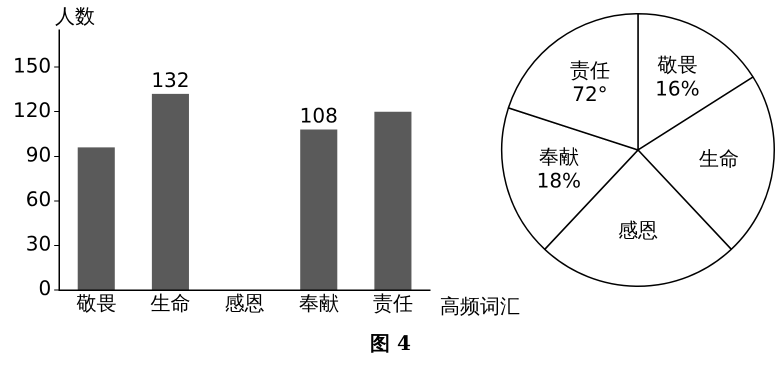 The height and width of the screenshot is (376, 781). Describe the element at coordinates (319, 116) in the screenshot. I see `data-label: 108` at that location.